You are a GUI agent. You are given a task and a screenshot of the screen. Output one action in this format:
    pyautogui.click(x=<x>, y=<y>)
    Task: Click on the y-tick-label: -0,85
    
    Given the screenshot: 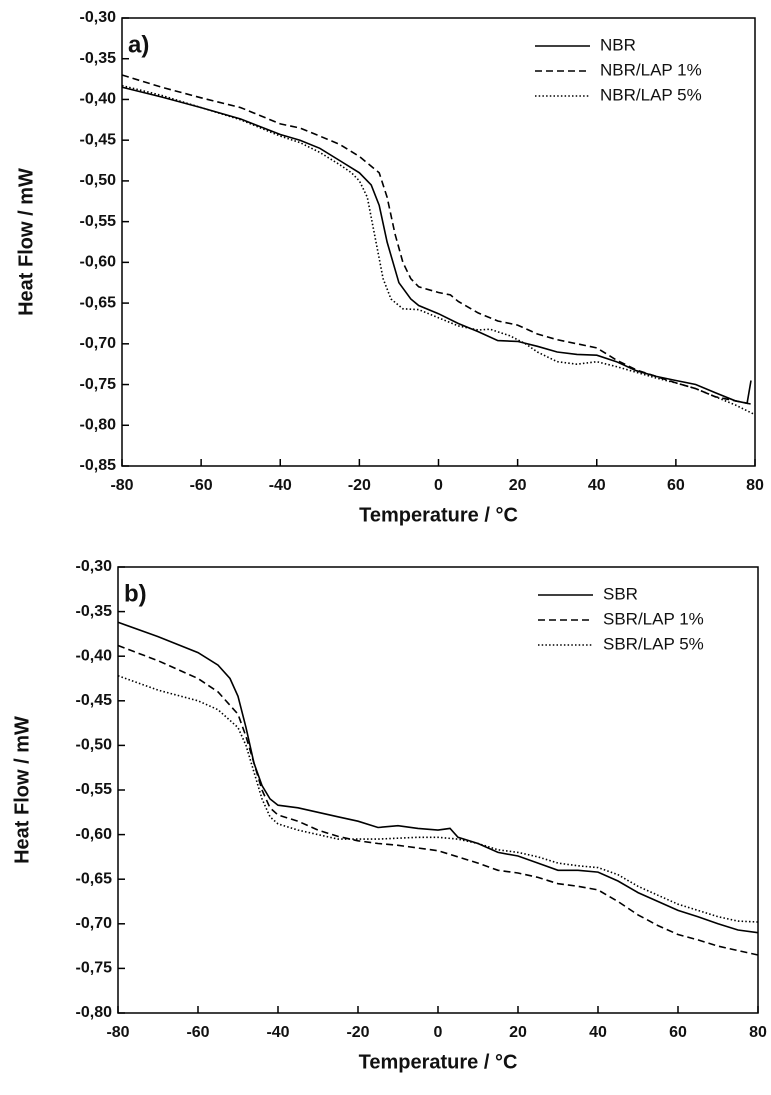 What is the action you would take?
    pyautogui.click(x=98, y=465)
    